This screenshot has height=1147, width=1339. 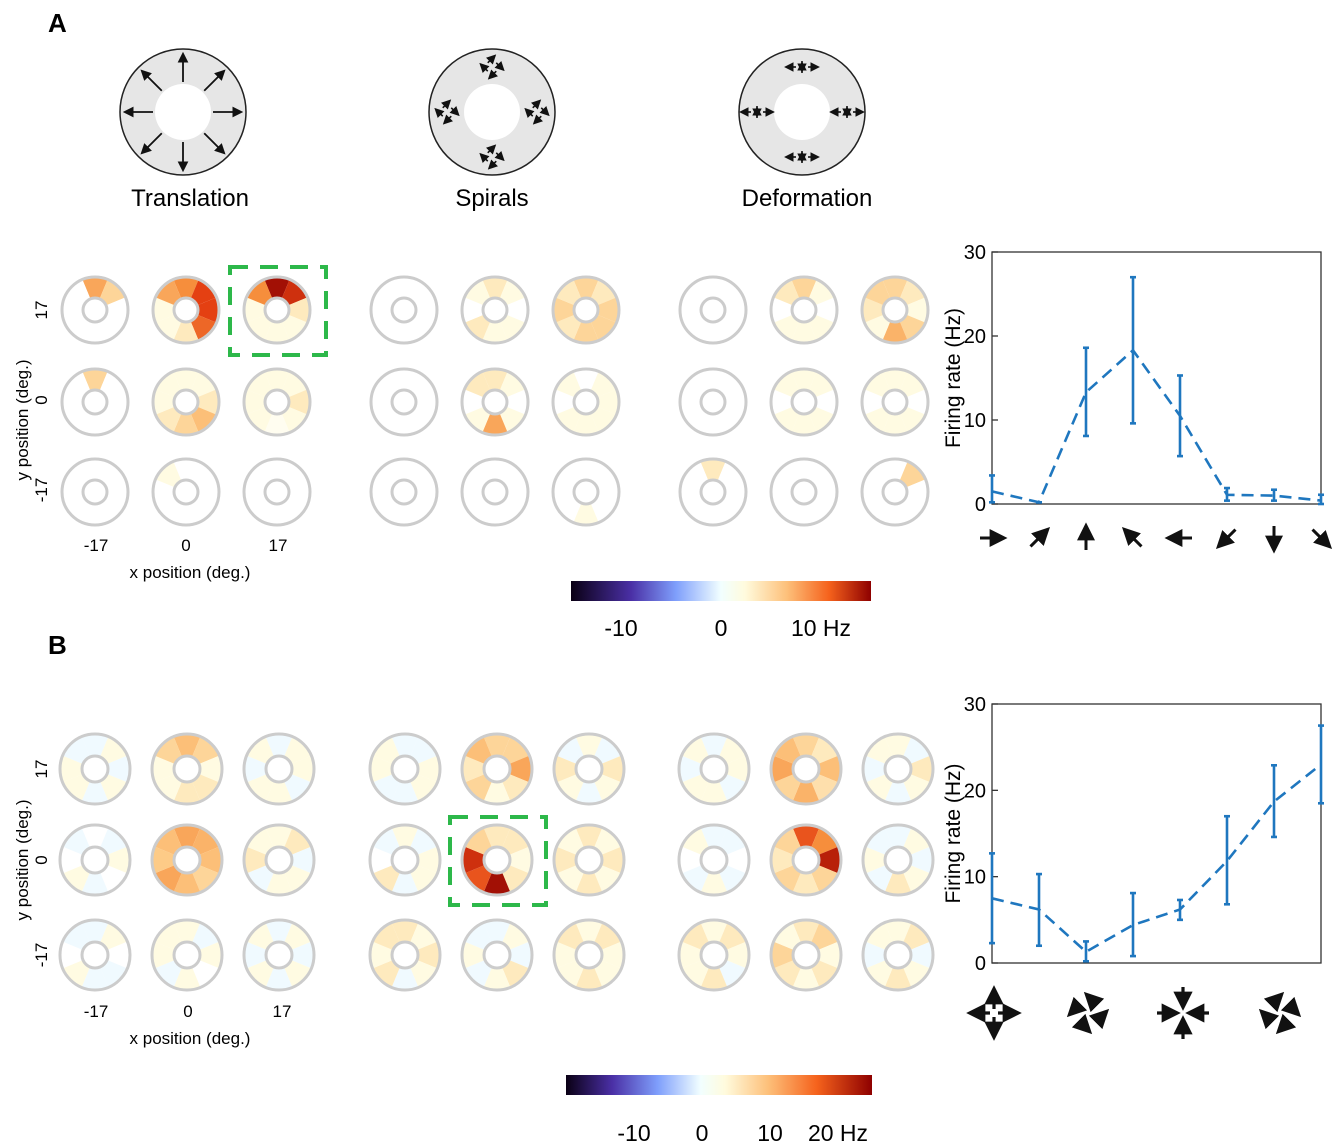 I want to click on panel-letter-a: A, so click(x=57, y=23).